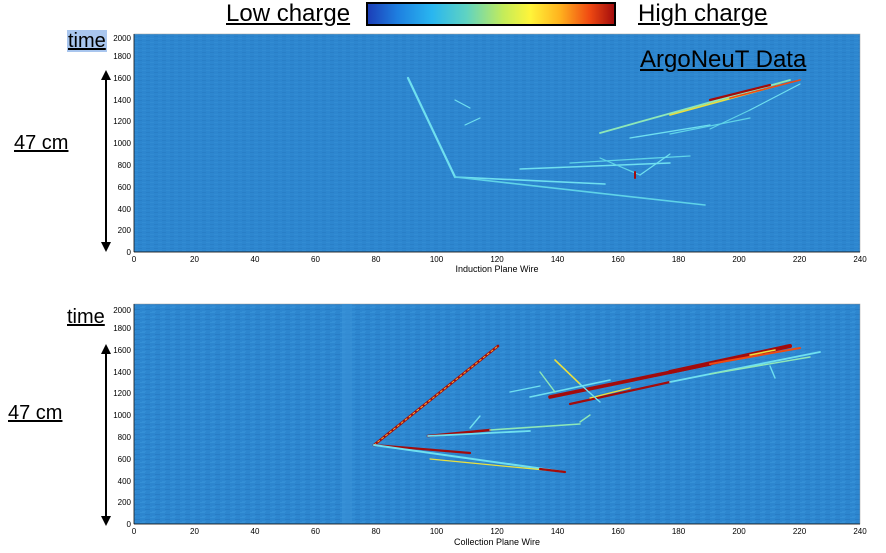 The image size is (886, 553). Describe the element at coordinates (122, 143) in the screenshot. I see `top-y-tick: 1000` at that location.